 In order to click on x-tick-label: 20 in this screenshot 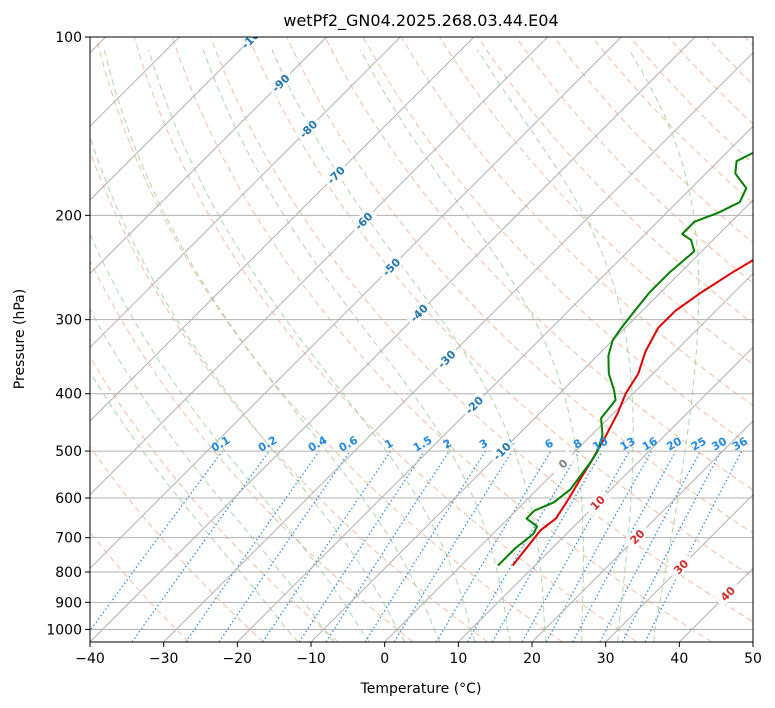, I will do `click(532, 659)`.